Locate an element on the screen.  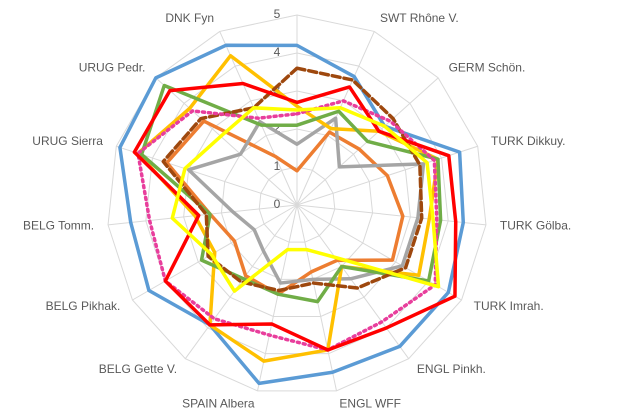
category-label: GERM Schön. is located at coordinates (487, 68).